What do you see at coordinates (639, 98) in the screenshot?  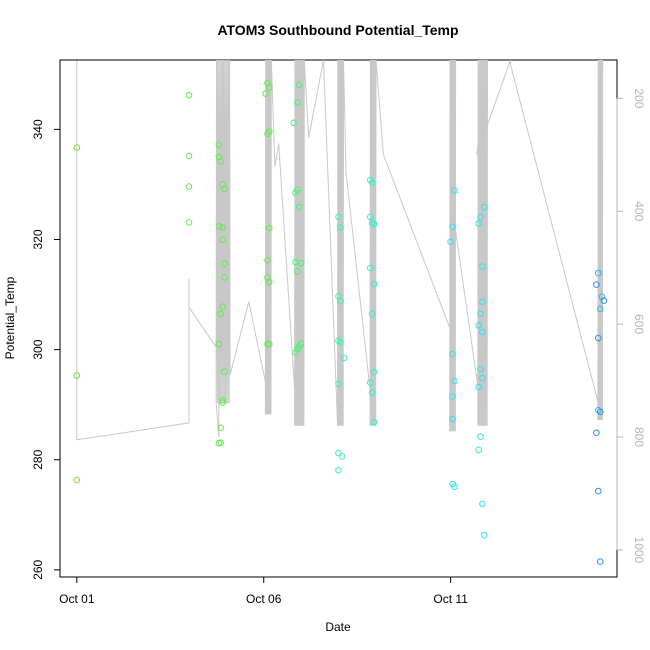 I see `y-right-tick-label: 200` at bounding box center [639, 98].